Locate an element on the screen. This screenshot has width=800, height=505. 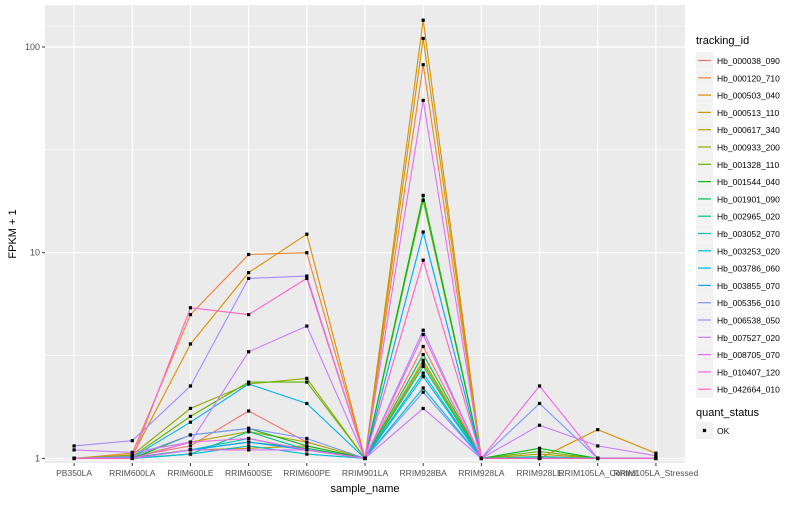
legend-item: Hb_010407_120 is located at coordinates (738, 372).